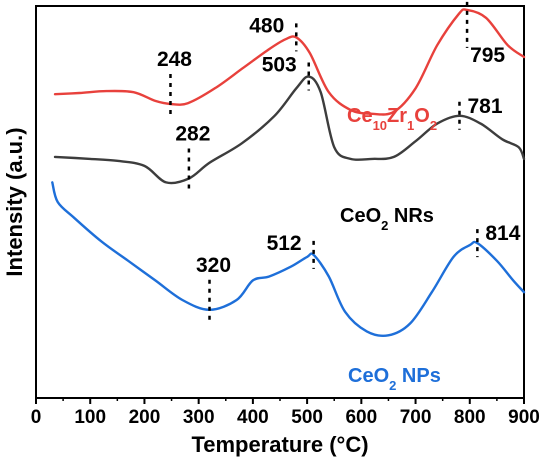 This screenshot has height=461, width=550. Describe the element at coordinates (145, 417) in the screenshot. I see `x-tick-label: 200` at that location.